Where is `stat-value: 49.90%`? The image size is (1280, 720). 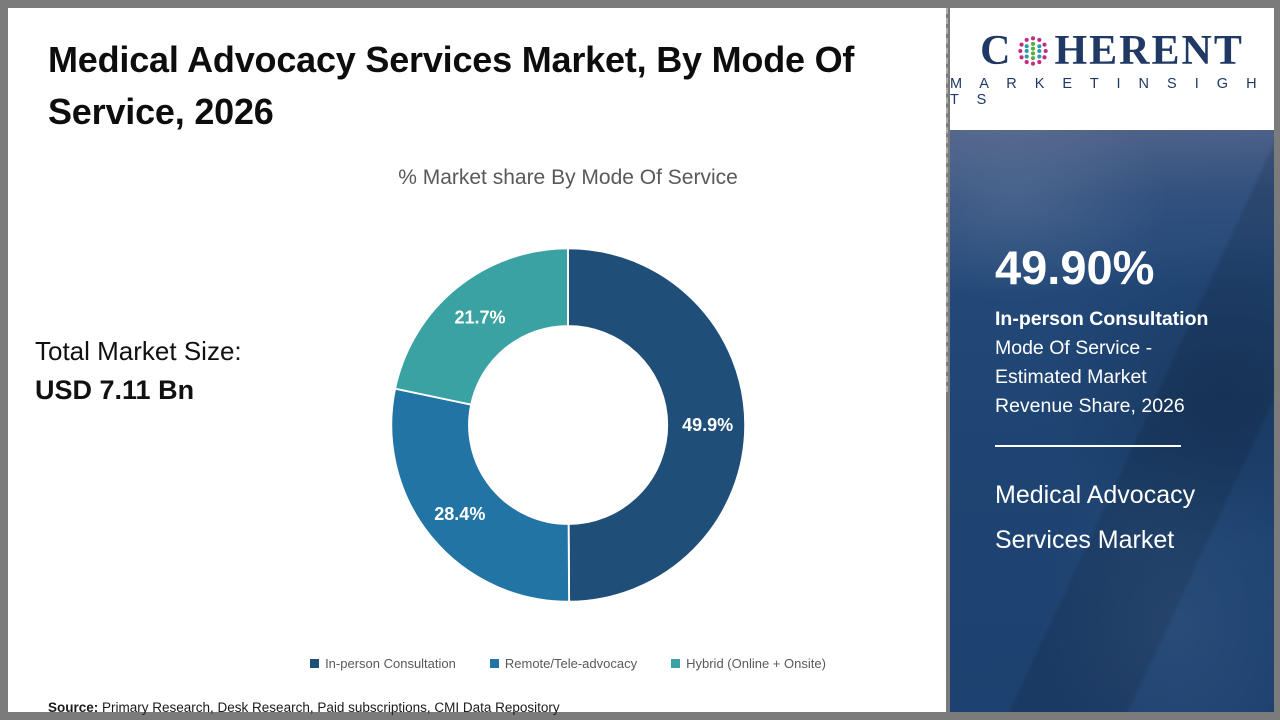 stat-value: 49.90% is located at coordinates (1075, 267).